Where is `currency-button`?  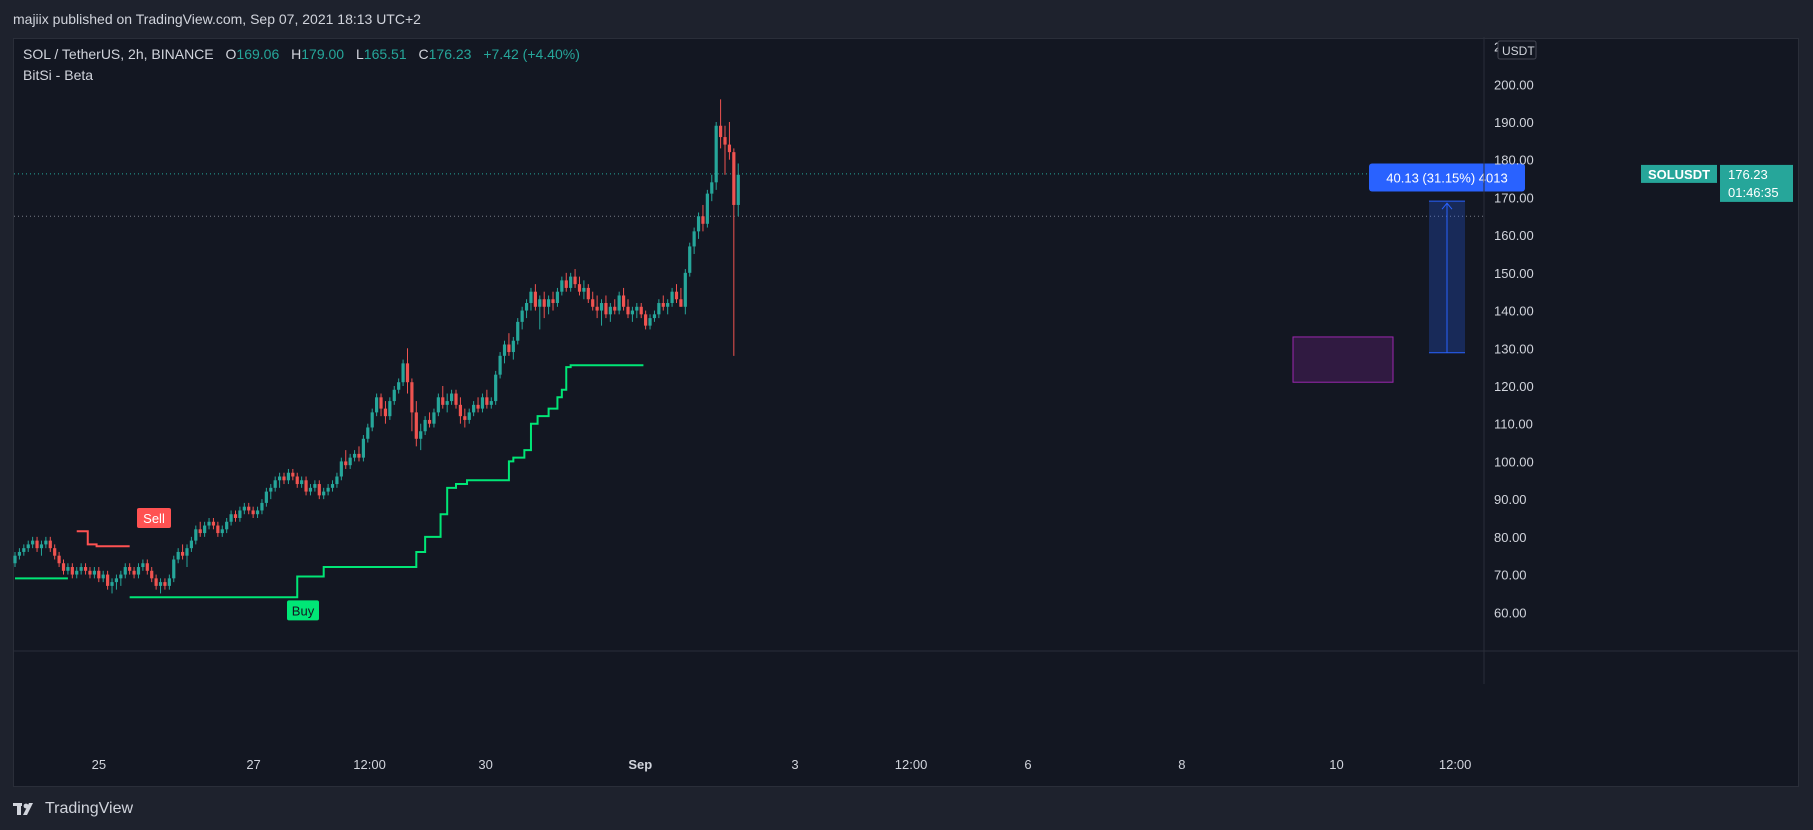
currency-button is located at coordinates (1517, 50).